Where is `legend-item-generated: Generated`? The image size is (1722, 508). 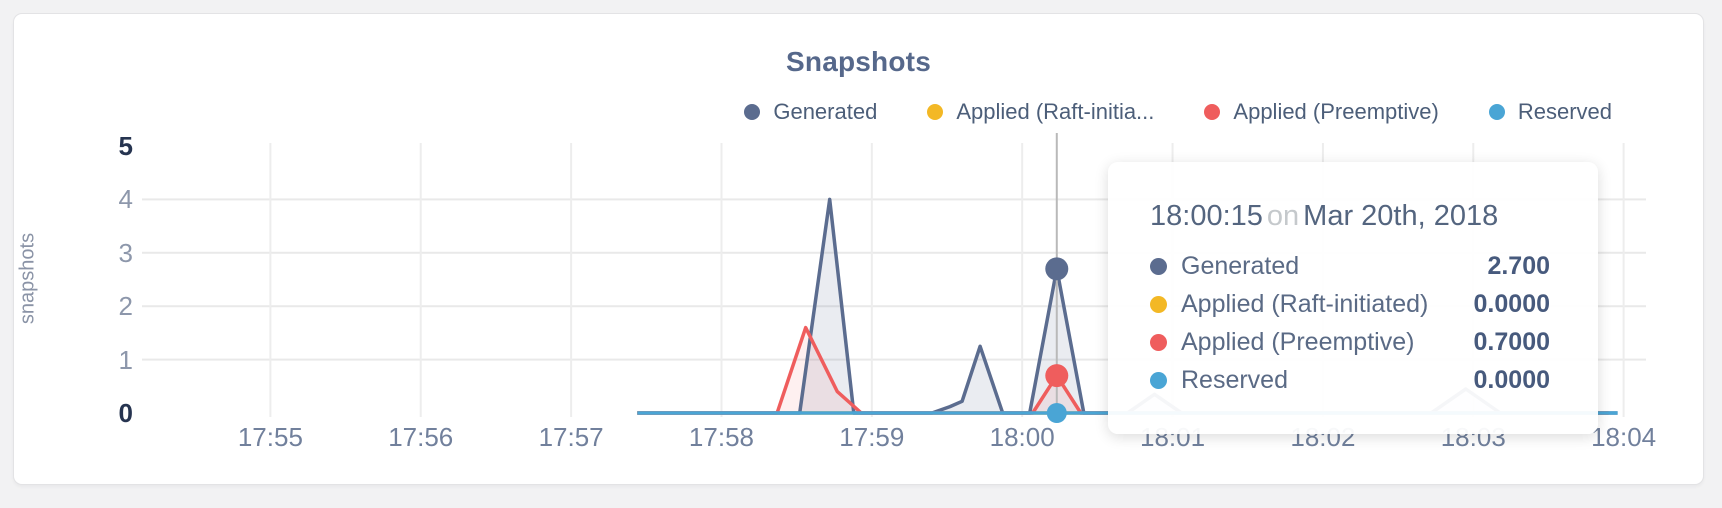 legend-item-generated: Generated is located at coordinates (810, 112).